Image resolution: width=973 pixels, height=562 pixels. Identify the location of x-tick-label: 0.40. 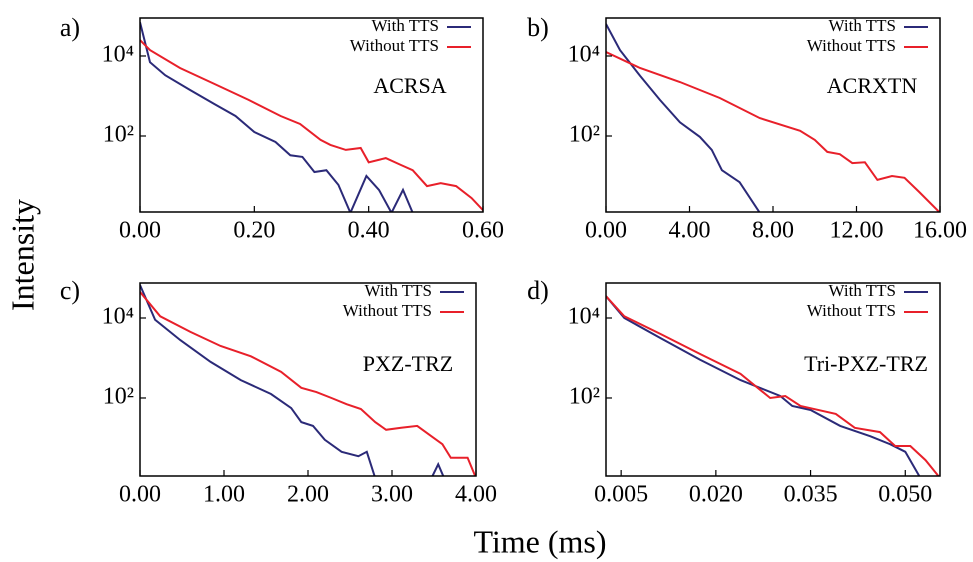
(369, 231).